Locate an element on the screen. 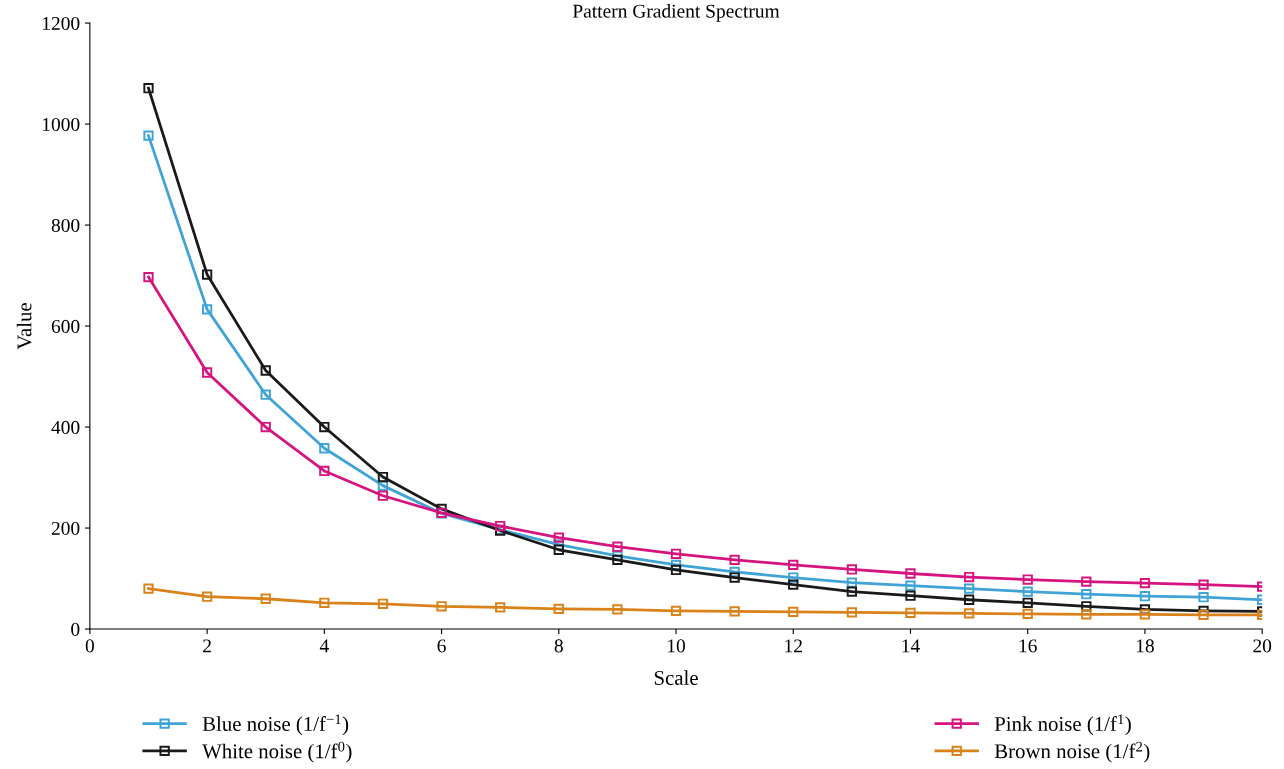  legend-label: Brown noise (1/f$^{2}$) is located at coordinates (1072, 752).